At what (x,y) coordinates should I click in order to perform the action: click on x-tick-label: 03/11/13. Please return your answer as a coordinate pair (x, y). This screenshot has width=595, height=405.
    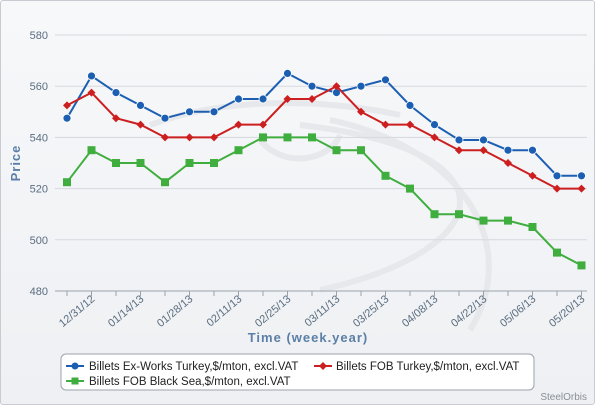
    Looking at the image, I should click on (323, 311).